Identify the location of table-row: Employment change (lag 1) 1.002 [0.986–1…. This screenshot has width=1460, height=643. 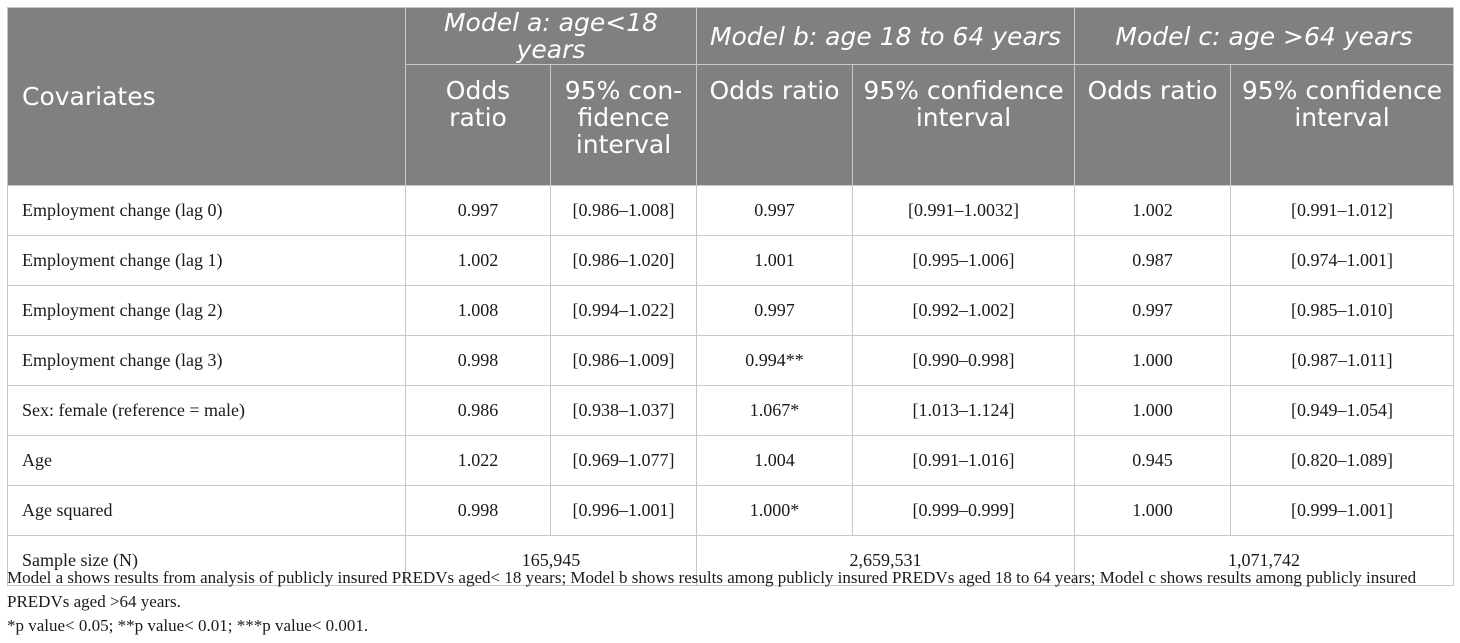
(730, 260).